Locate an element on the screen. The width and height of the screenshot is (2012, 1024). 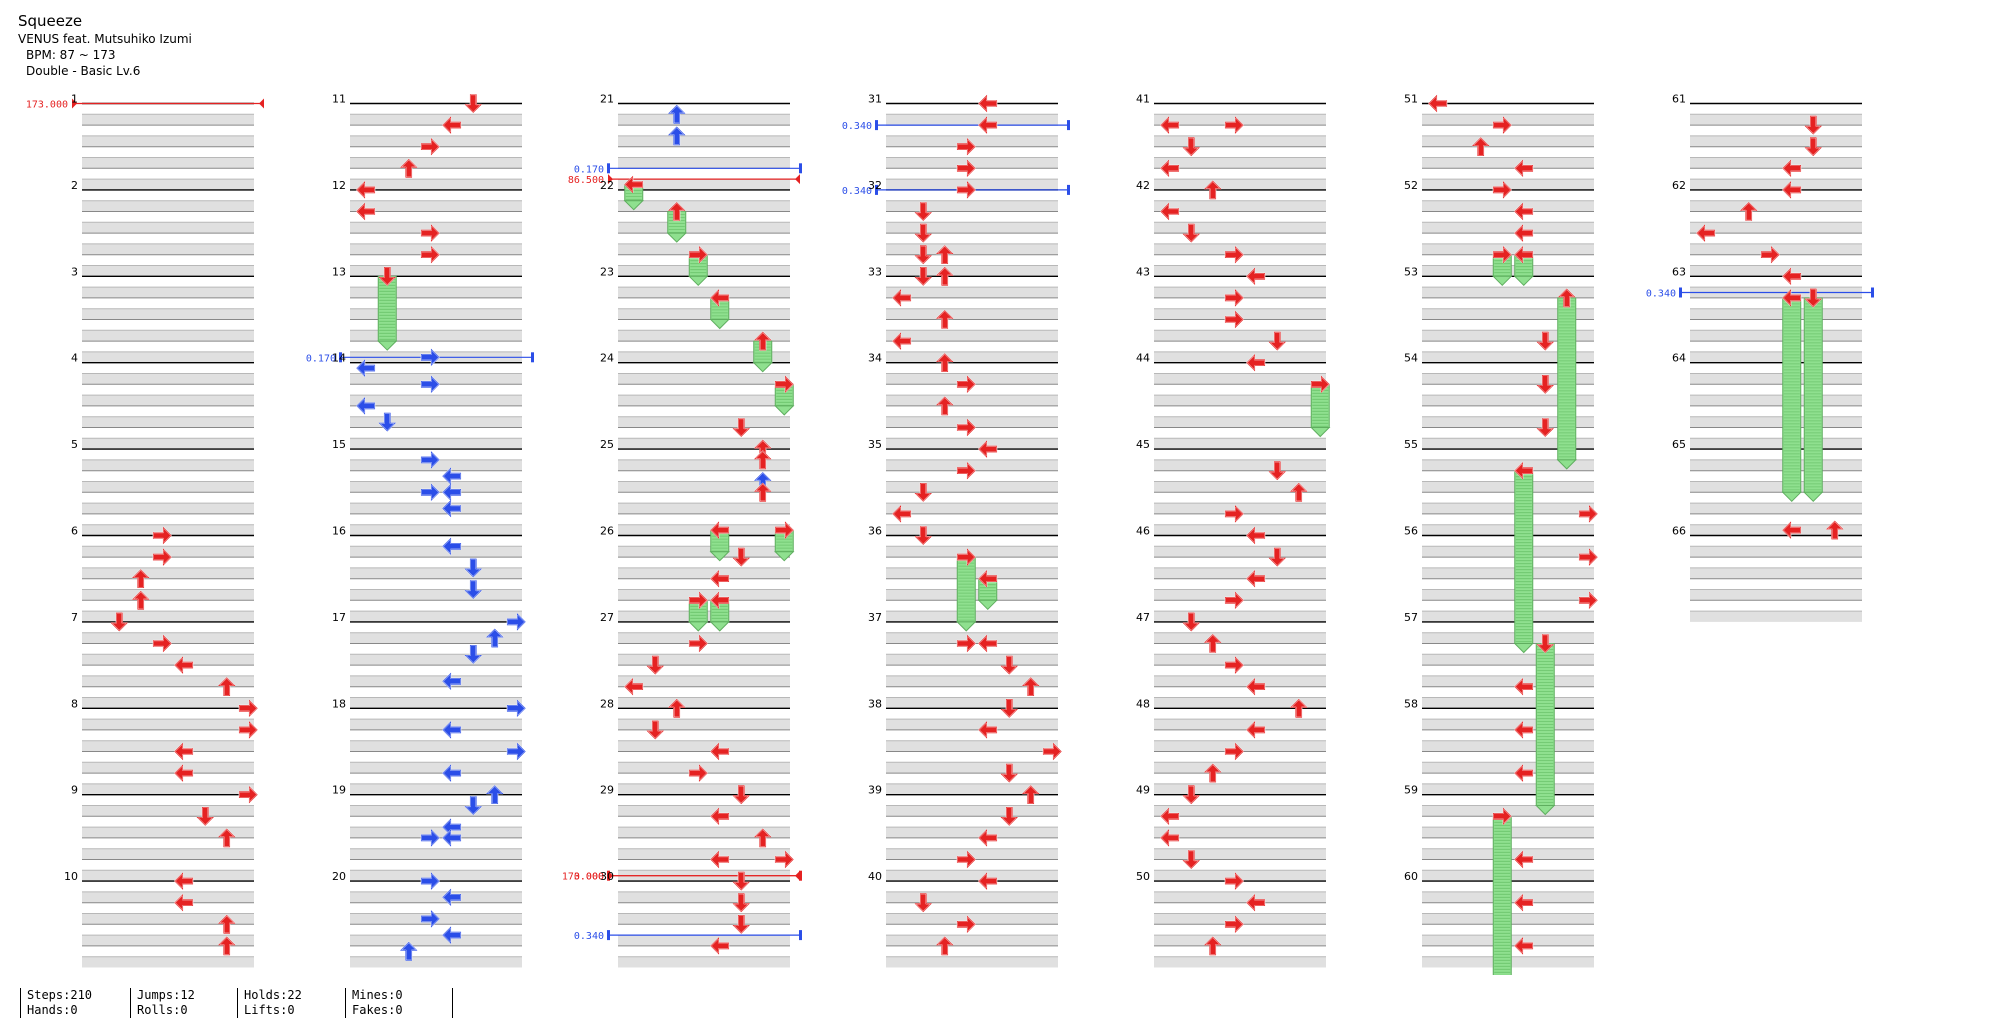
measure-number: 61 is located at coordinates (1679, 99).